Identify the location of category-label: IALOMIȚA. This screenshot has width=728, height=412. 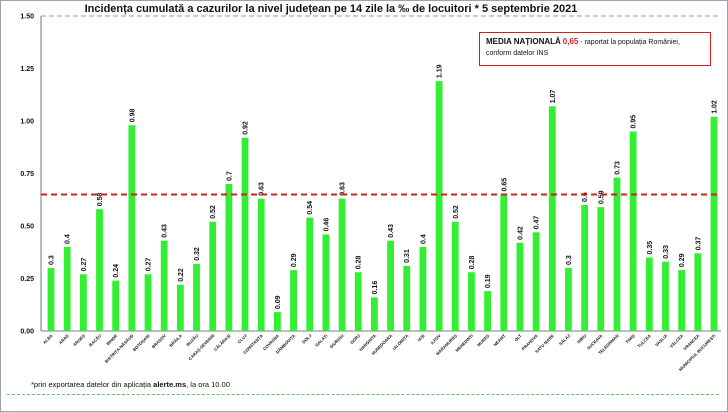
(401, 342).